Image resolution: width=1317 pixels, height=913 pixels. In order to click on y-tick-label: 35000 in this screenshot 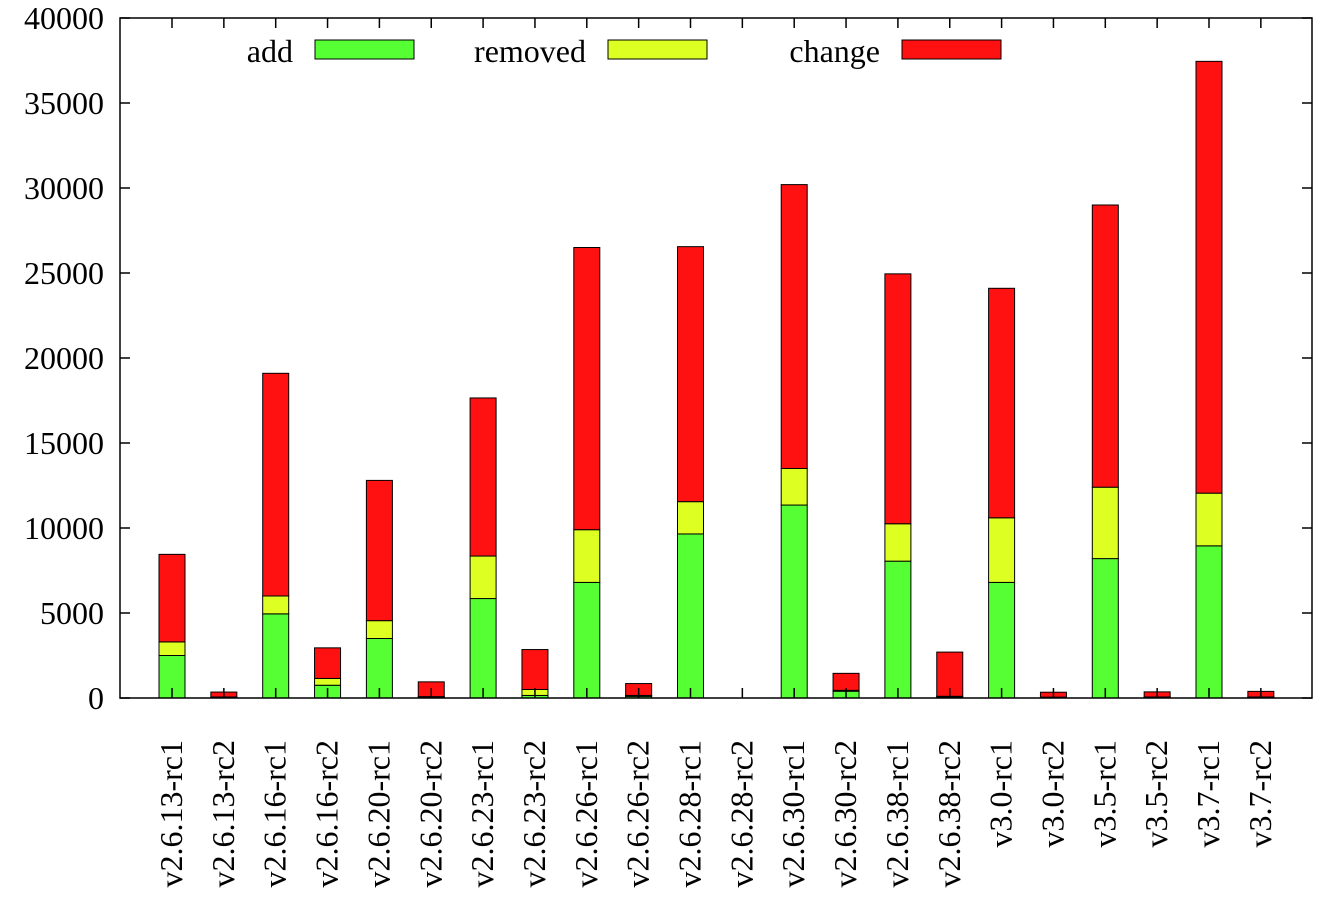, I will do `click(64, 103)`.